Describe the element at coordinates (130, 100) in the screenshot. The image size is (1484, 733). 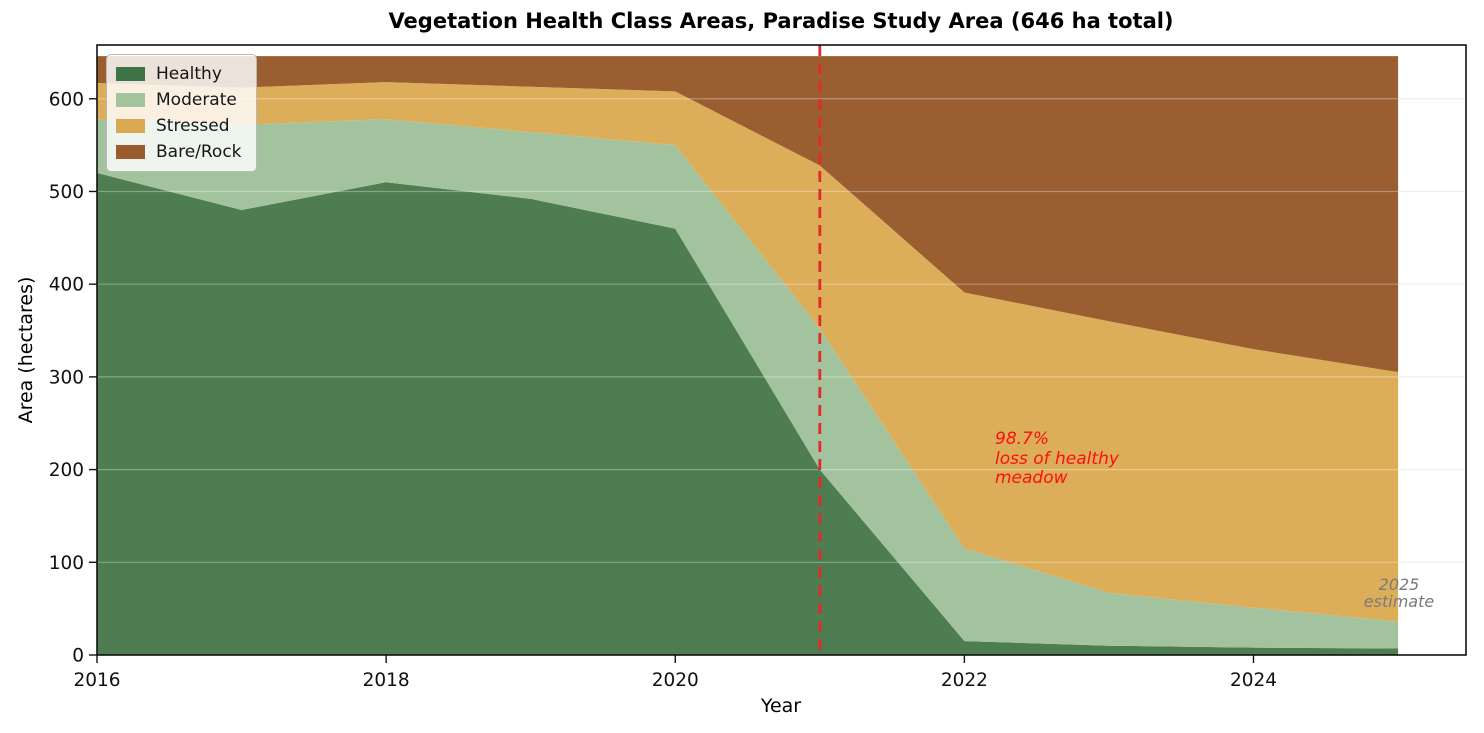
I see `moderate-swatch-icon` at that location.